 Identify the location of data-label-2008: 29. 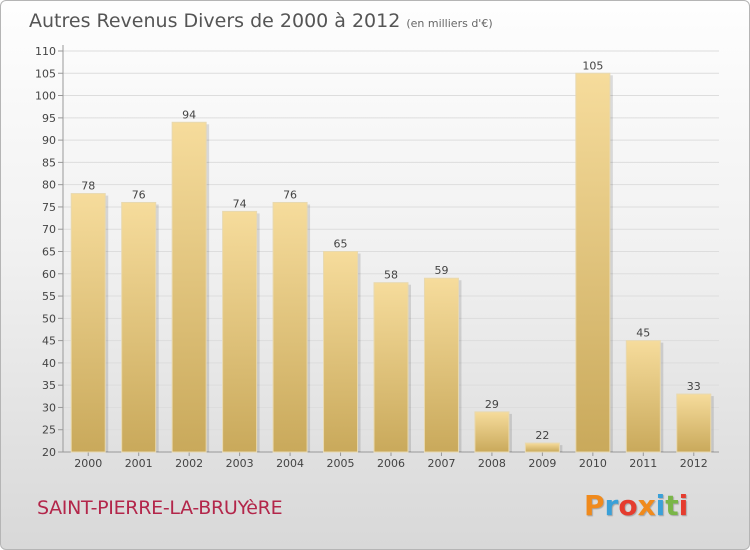
(492, 404).